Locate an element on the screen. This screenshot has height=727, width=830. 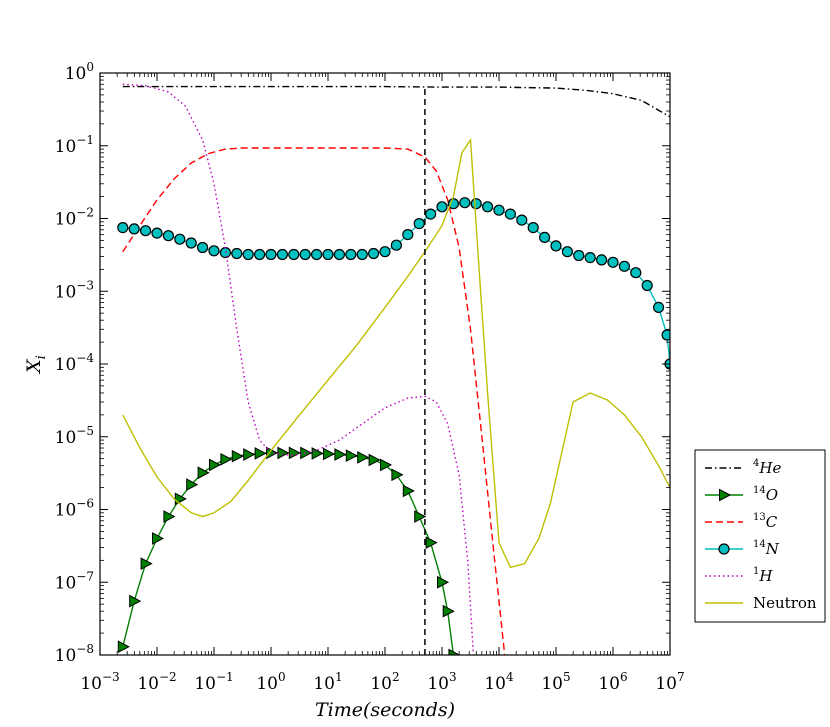
x-tick-label: 10⁷ is located at coordinates (669, 682).